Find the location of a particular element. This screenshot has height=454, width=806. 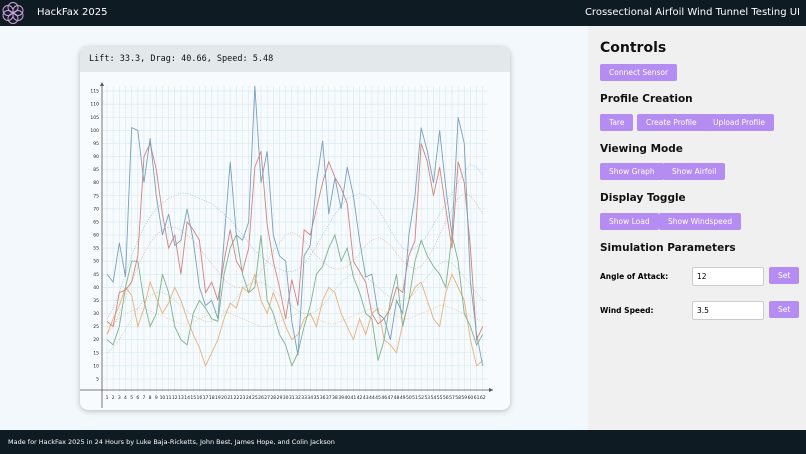

param-input: 3.5 is located at coordinates (728, 310).